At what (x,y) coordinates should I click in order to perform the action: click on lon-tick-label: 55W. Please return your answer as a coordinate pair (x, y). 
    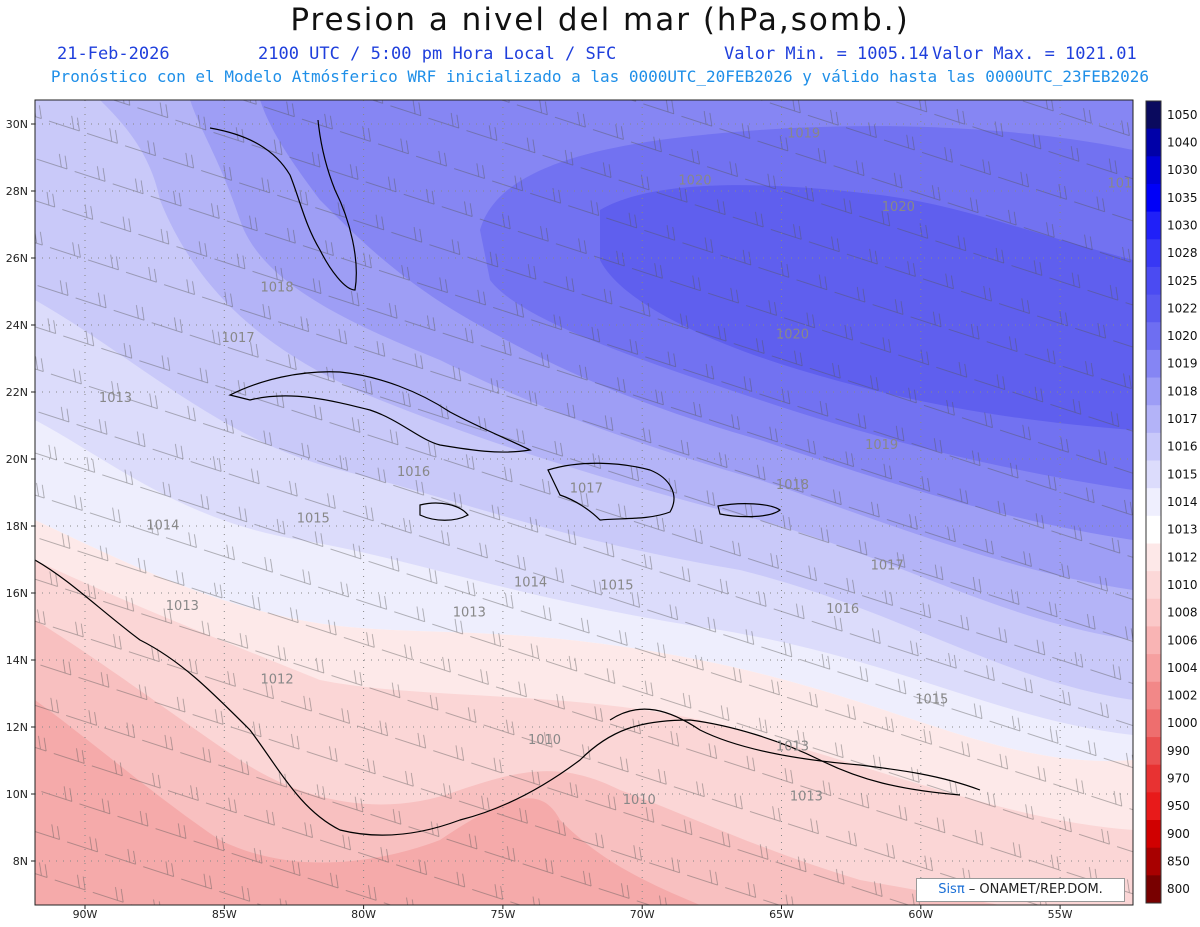
    Looking at the image, I should click on (1060, 914).